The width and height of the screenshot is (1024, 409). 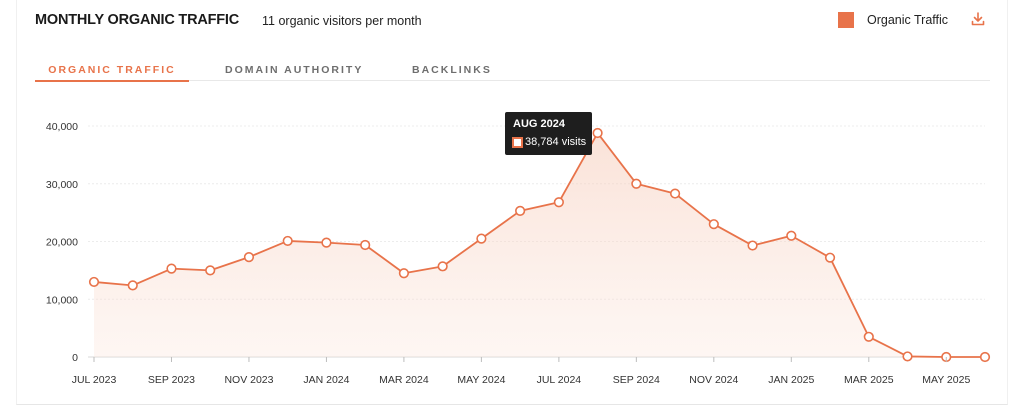 What do you see at coordinates (75, 358) in the screenshot?
I see `y-tick-label: 0` at bounding box center [75, 358].